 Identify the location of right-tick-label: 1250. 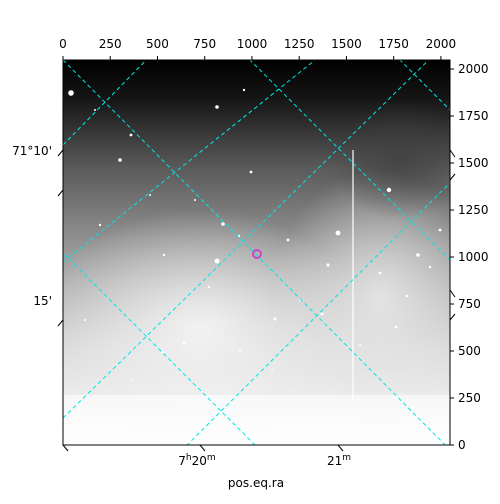
(473, 210).